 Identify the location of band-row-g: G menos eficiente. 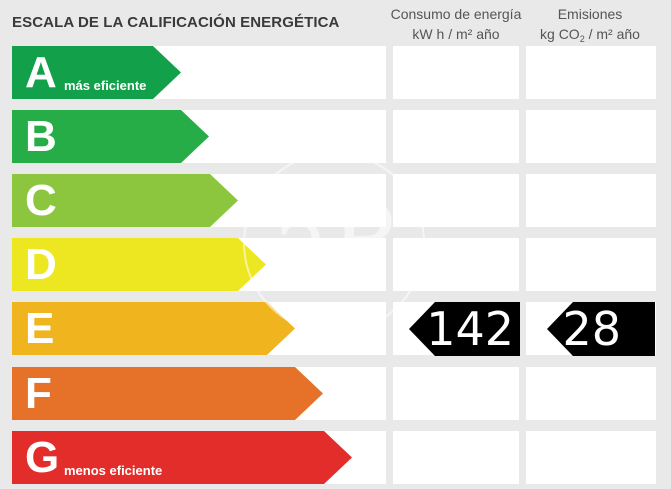
(335, 458).